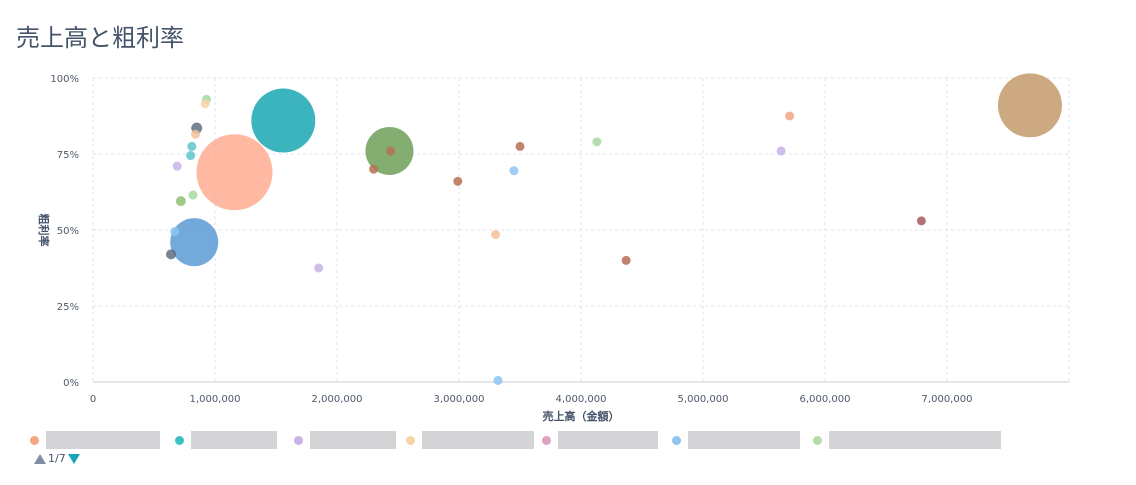 The width and height of the screenshot is (1136, 485). I want to click on x-tick-label: 0, so click(93, 399).